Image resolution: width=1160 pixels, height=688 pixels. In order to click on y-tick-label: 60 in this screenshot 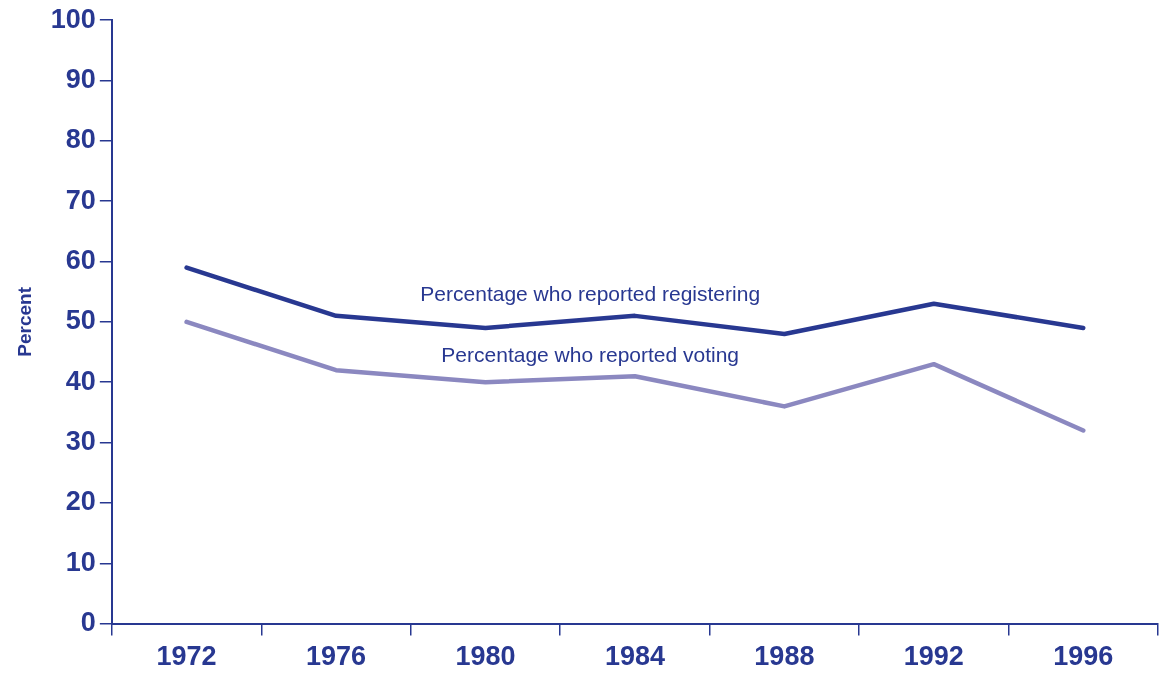, I will do `click(80, 260)`.